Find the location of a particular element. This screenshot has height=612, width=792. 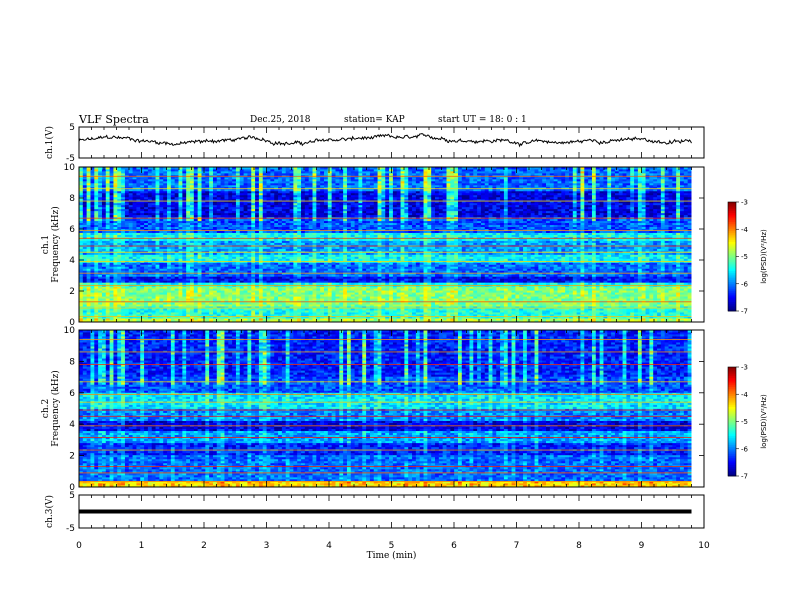

ch1-voltage-panel: 5-5ch.1(V) is located at coordinates (374, 143).